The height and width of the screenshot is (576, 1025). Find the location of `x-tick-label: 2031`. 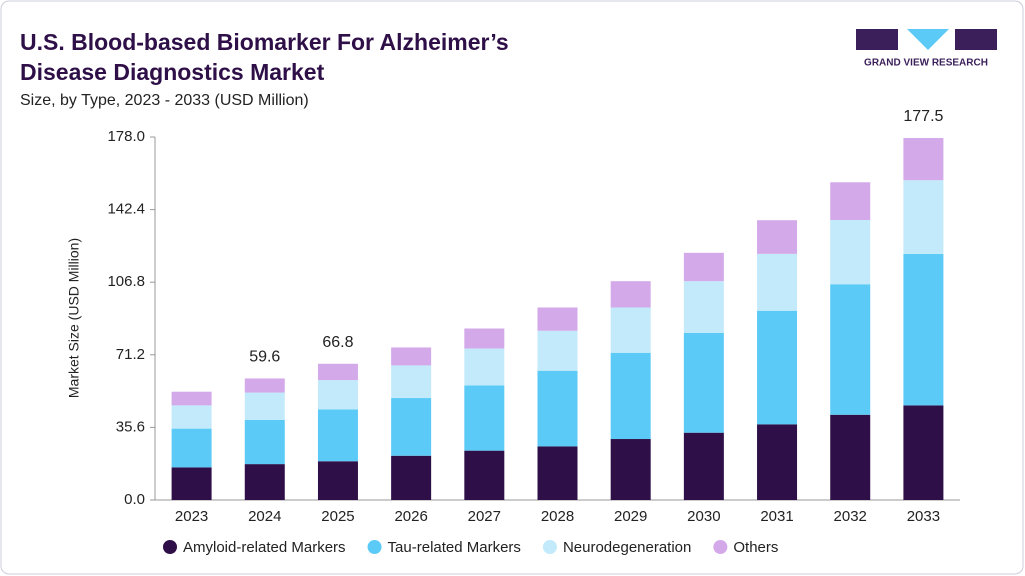

x-tick-label: 2031 is located at coordinates (776, 516).